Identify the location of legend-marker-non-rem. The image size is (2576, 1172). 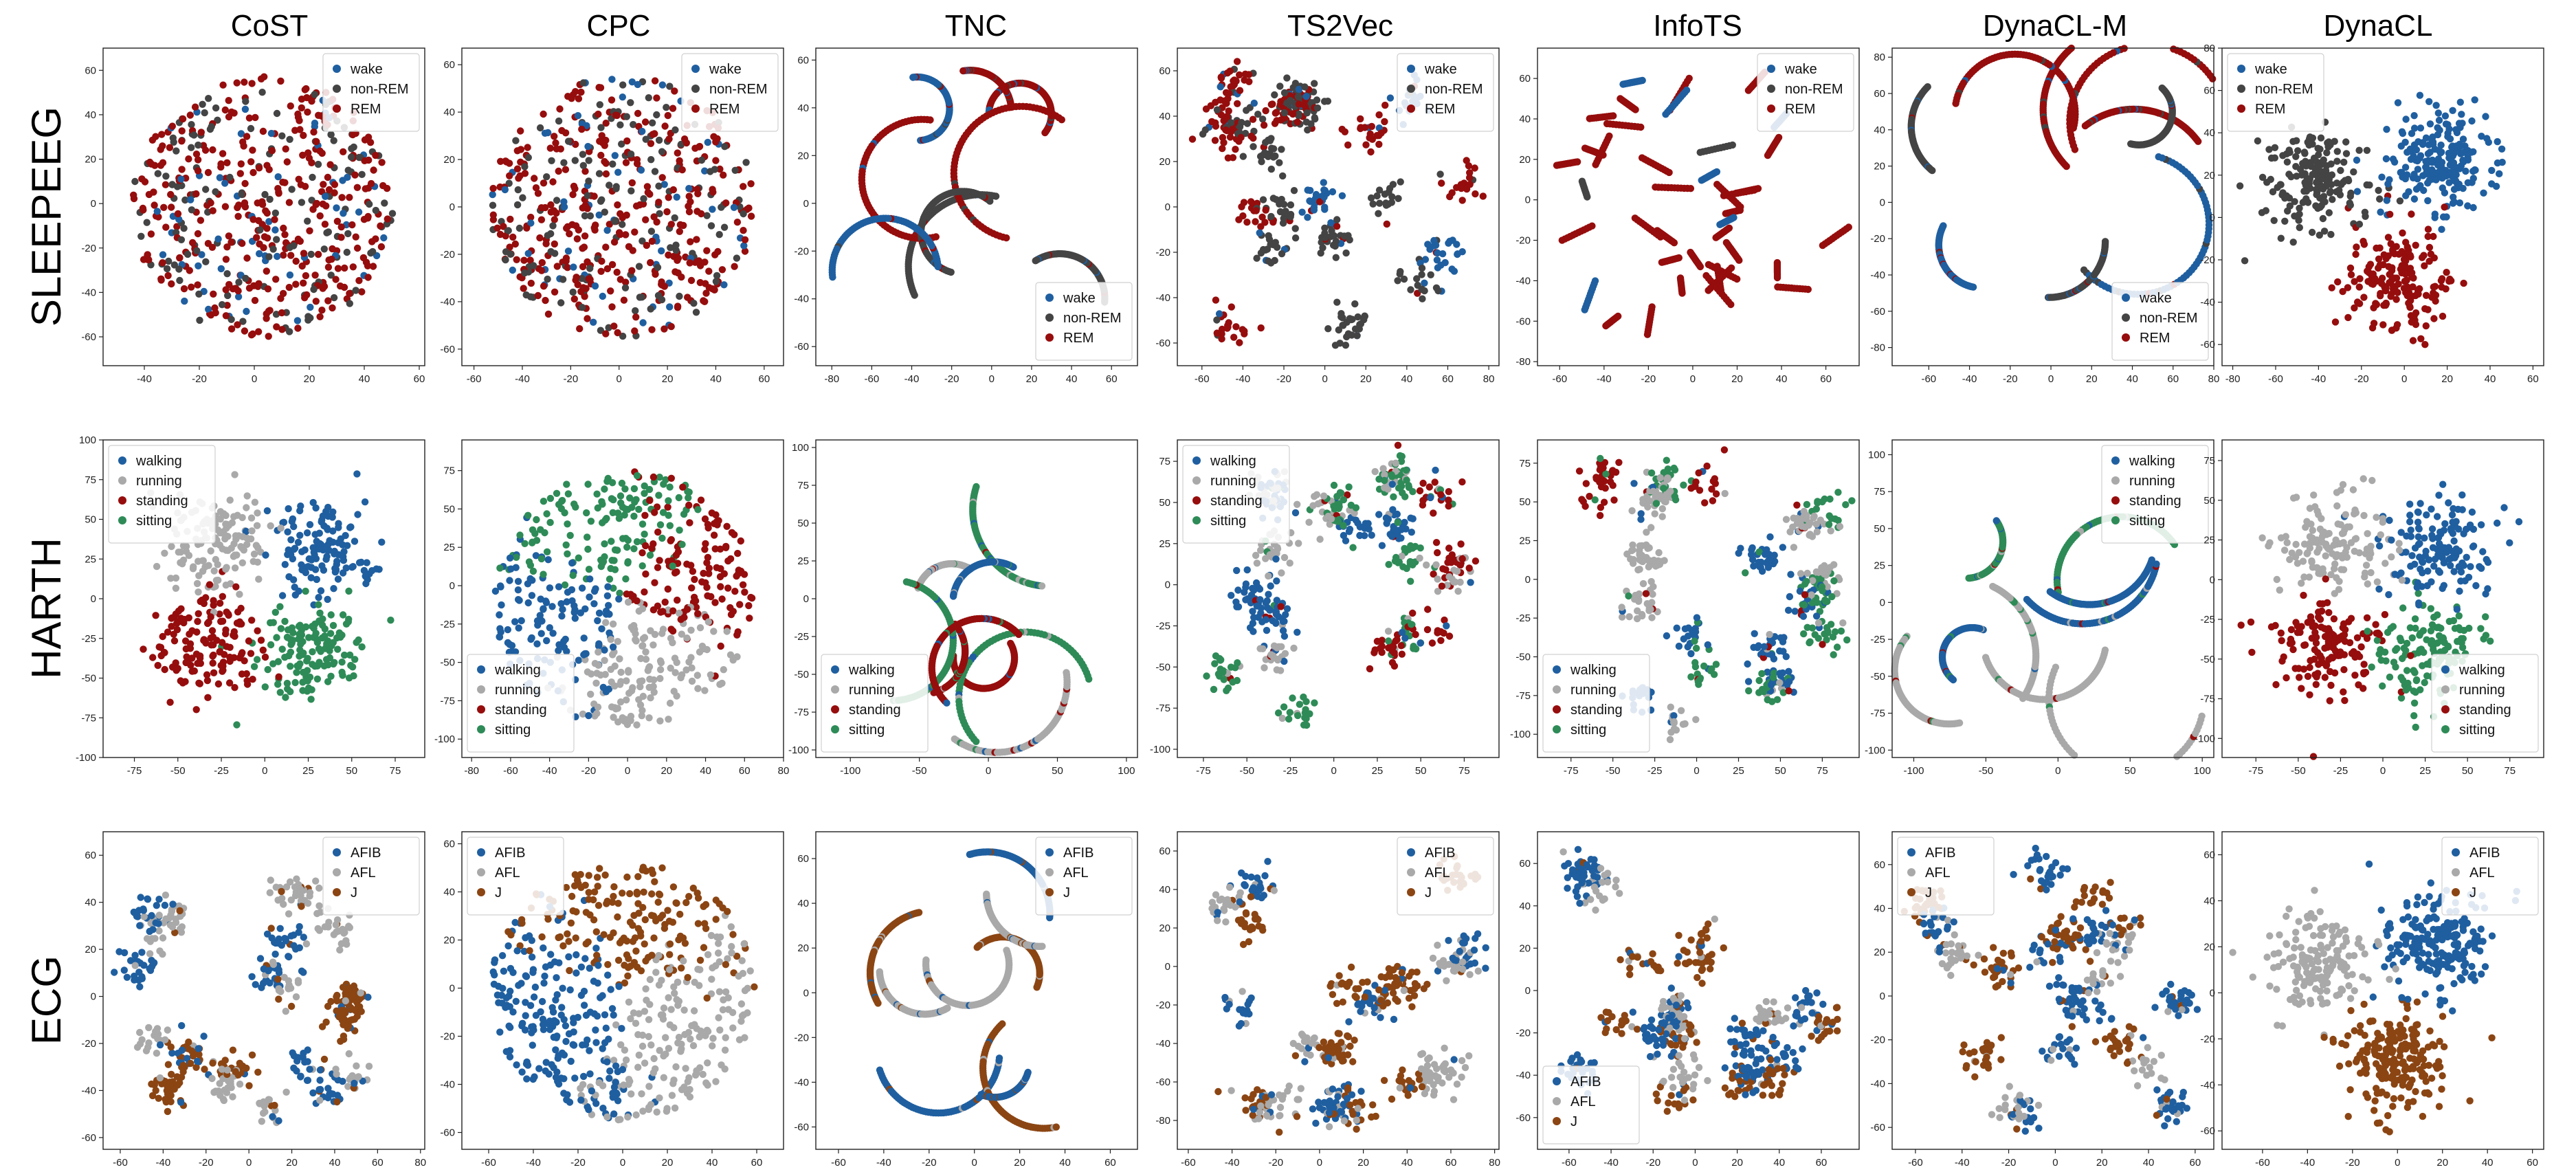
(1049, 317).